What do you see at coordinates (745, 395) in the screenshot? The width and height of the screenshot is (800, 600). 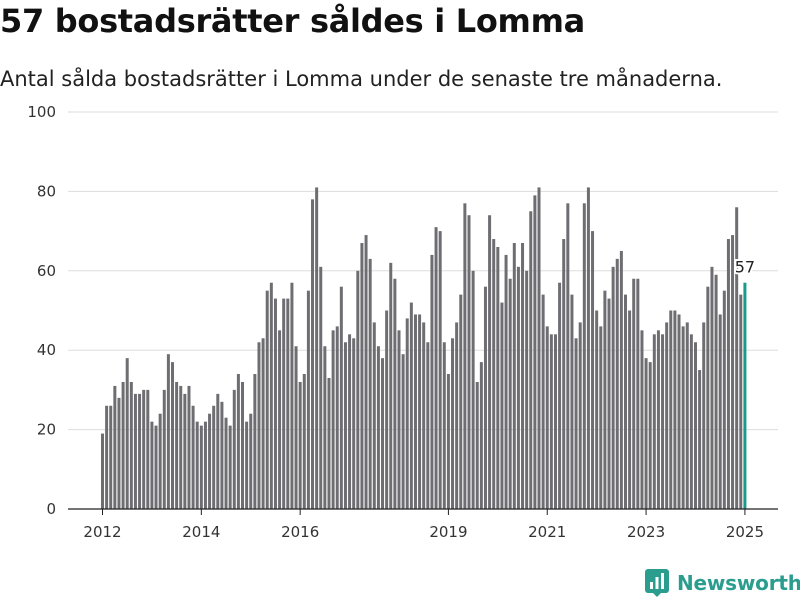 I see `bar-highlight` at bounding box center [745, 395].